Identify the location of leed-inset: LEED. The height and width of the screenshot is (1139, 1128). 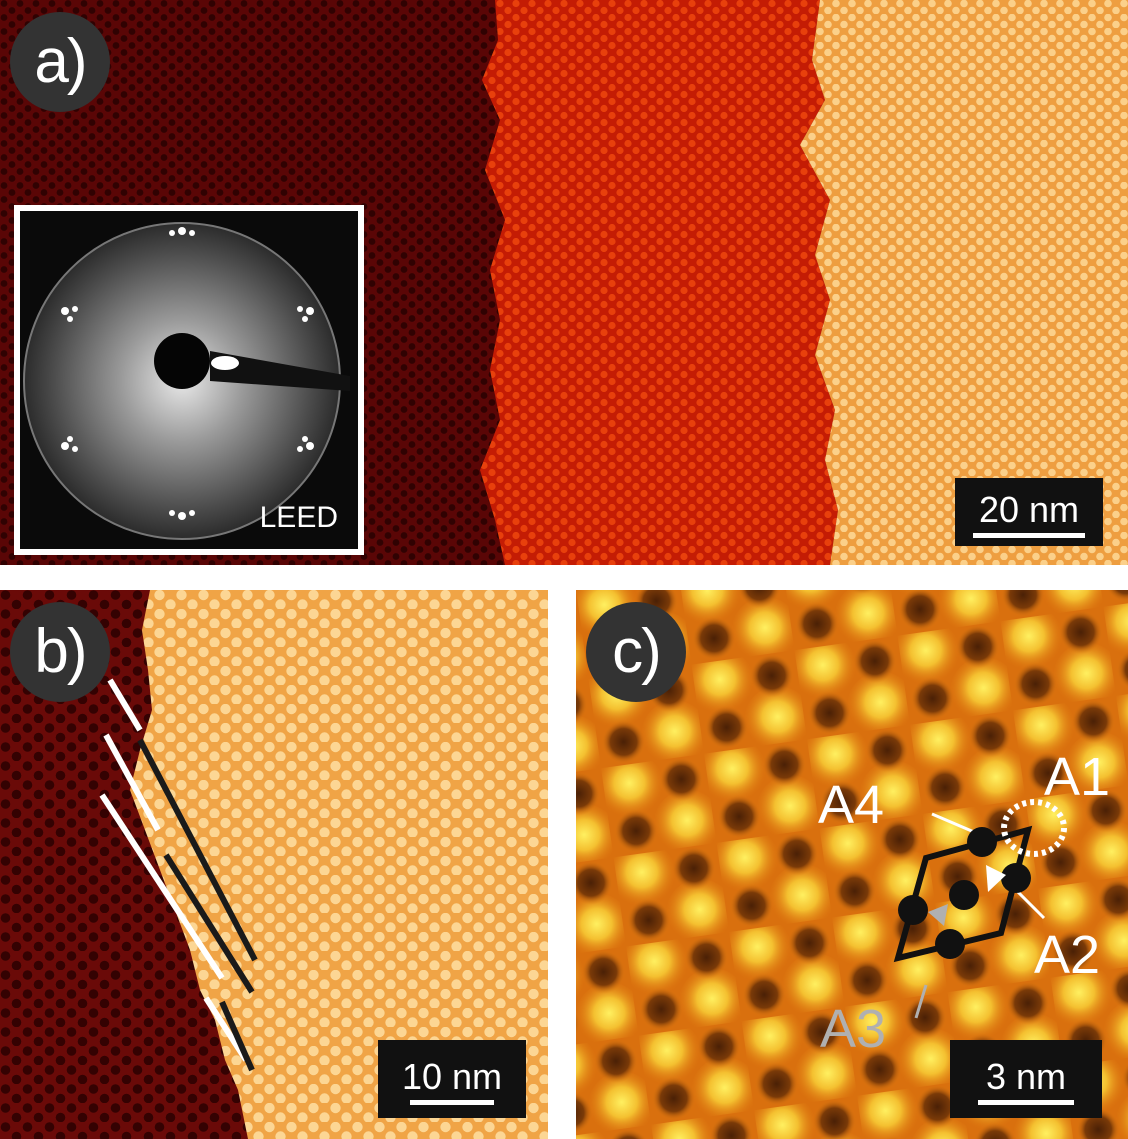
(189, 380).